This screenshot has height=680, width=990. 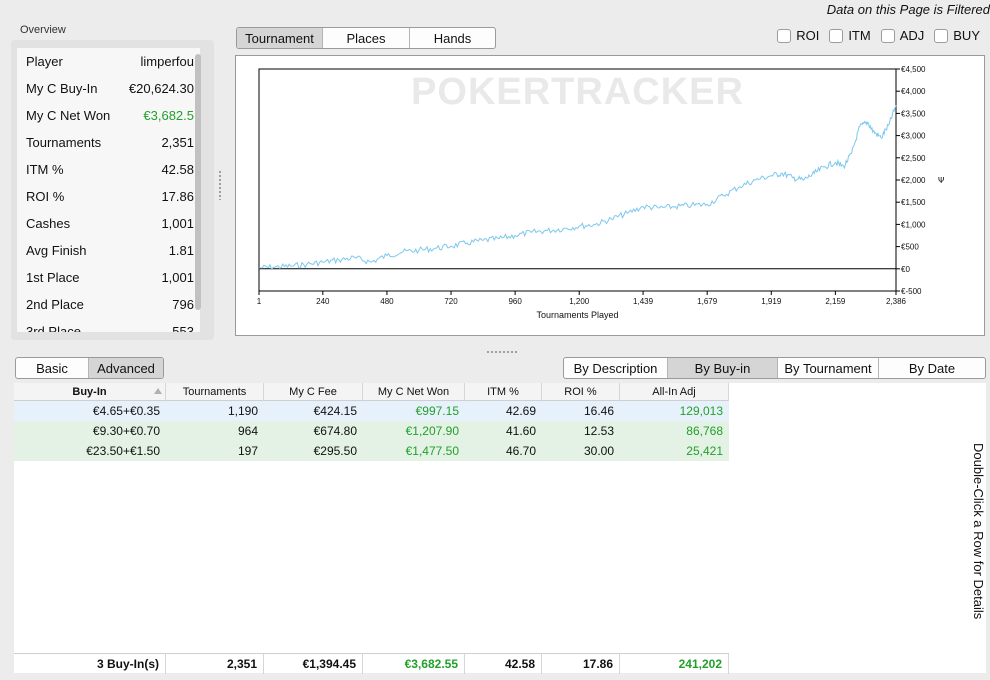 What do you see at coordinates (850, 35) in the screenshot?
I see `filter-itm: ITM` at bounding box center [850, 35].